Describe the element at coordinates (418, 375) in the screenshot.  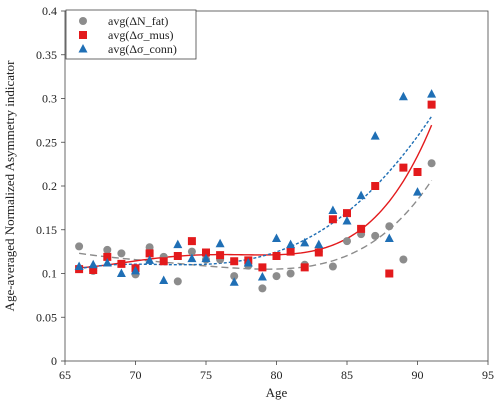
I see `x-tick-label: 90` at that location.